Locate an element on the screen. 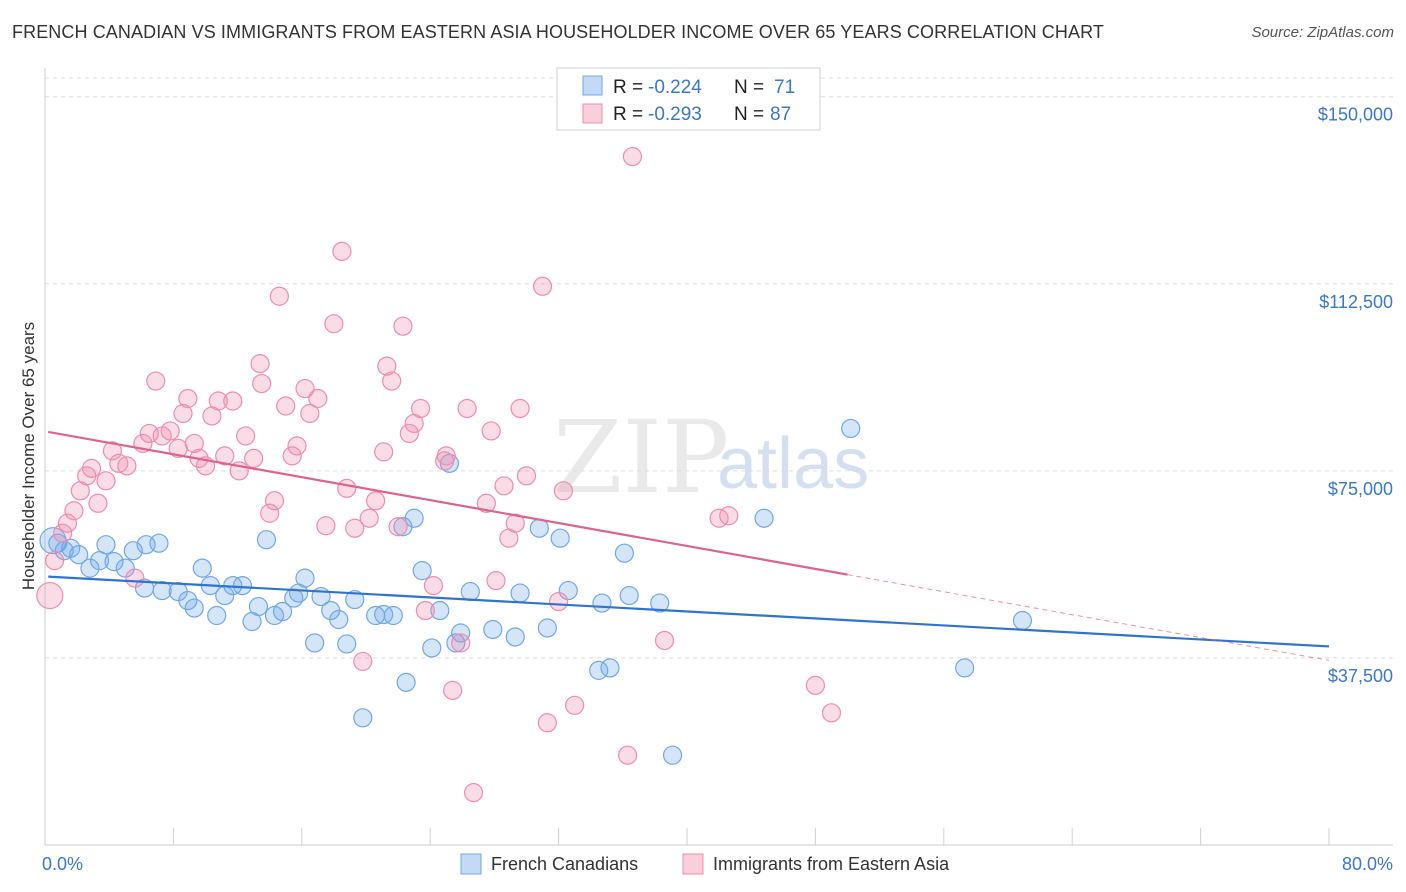  y-tick-label: $37,500 is located at coordinates (1360, 676).